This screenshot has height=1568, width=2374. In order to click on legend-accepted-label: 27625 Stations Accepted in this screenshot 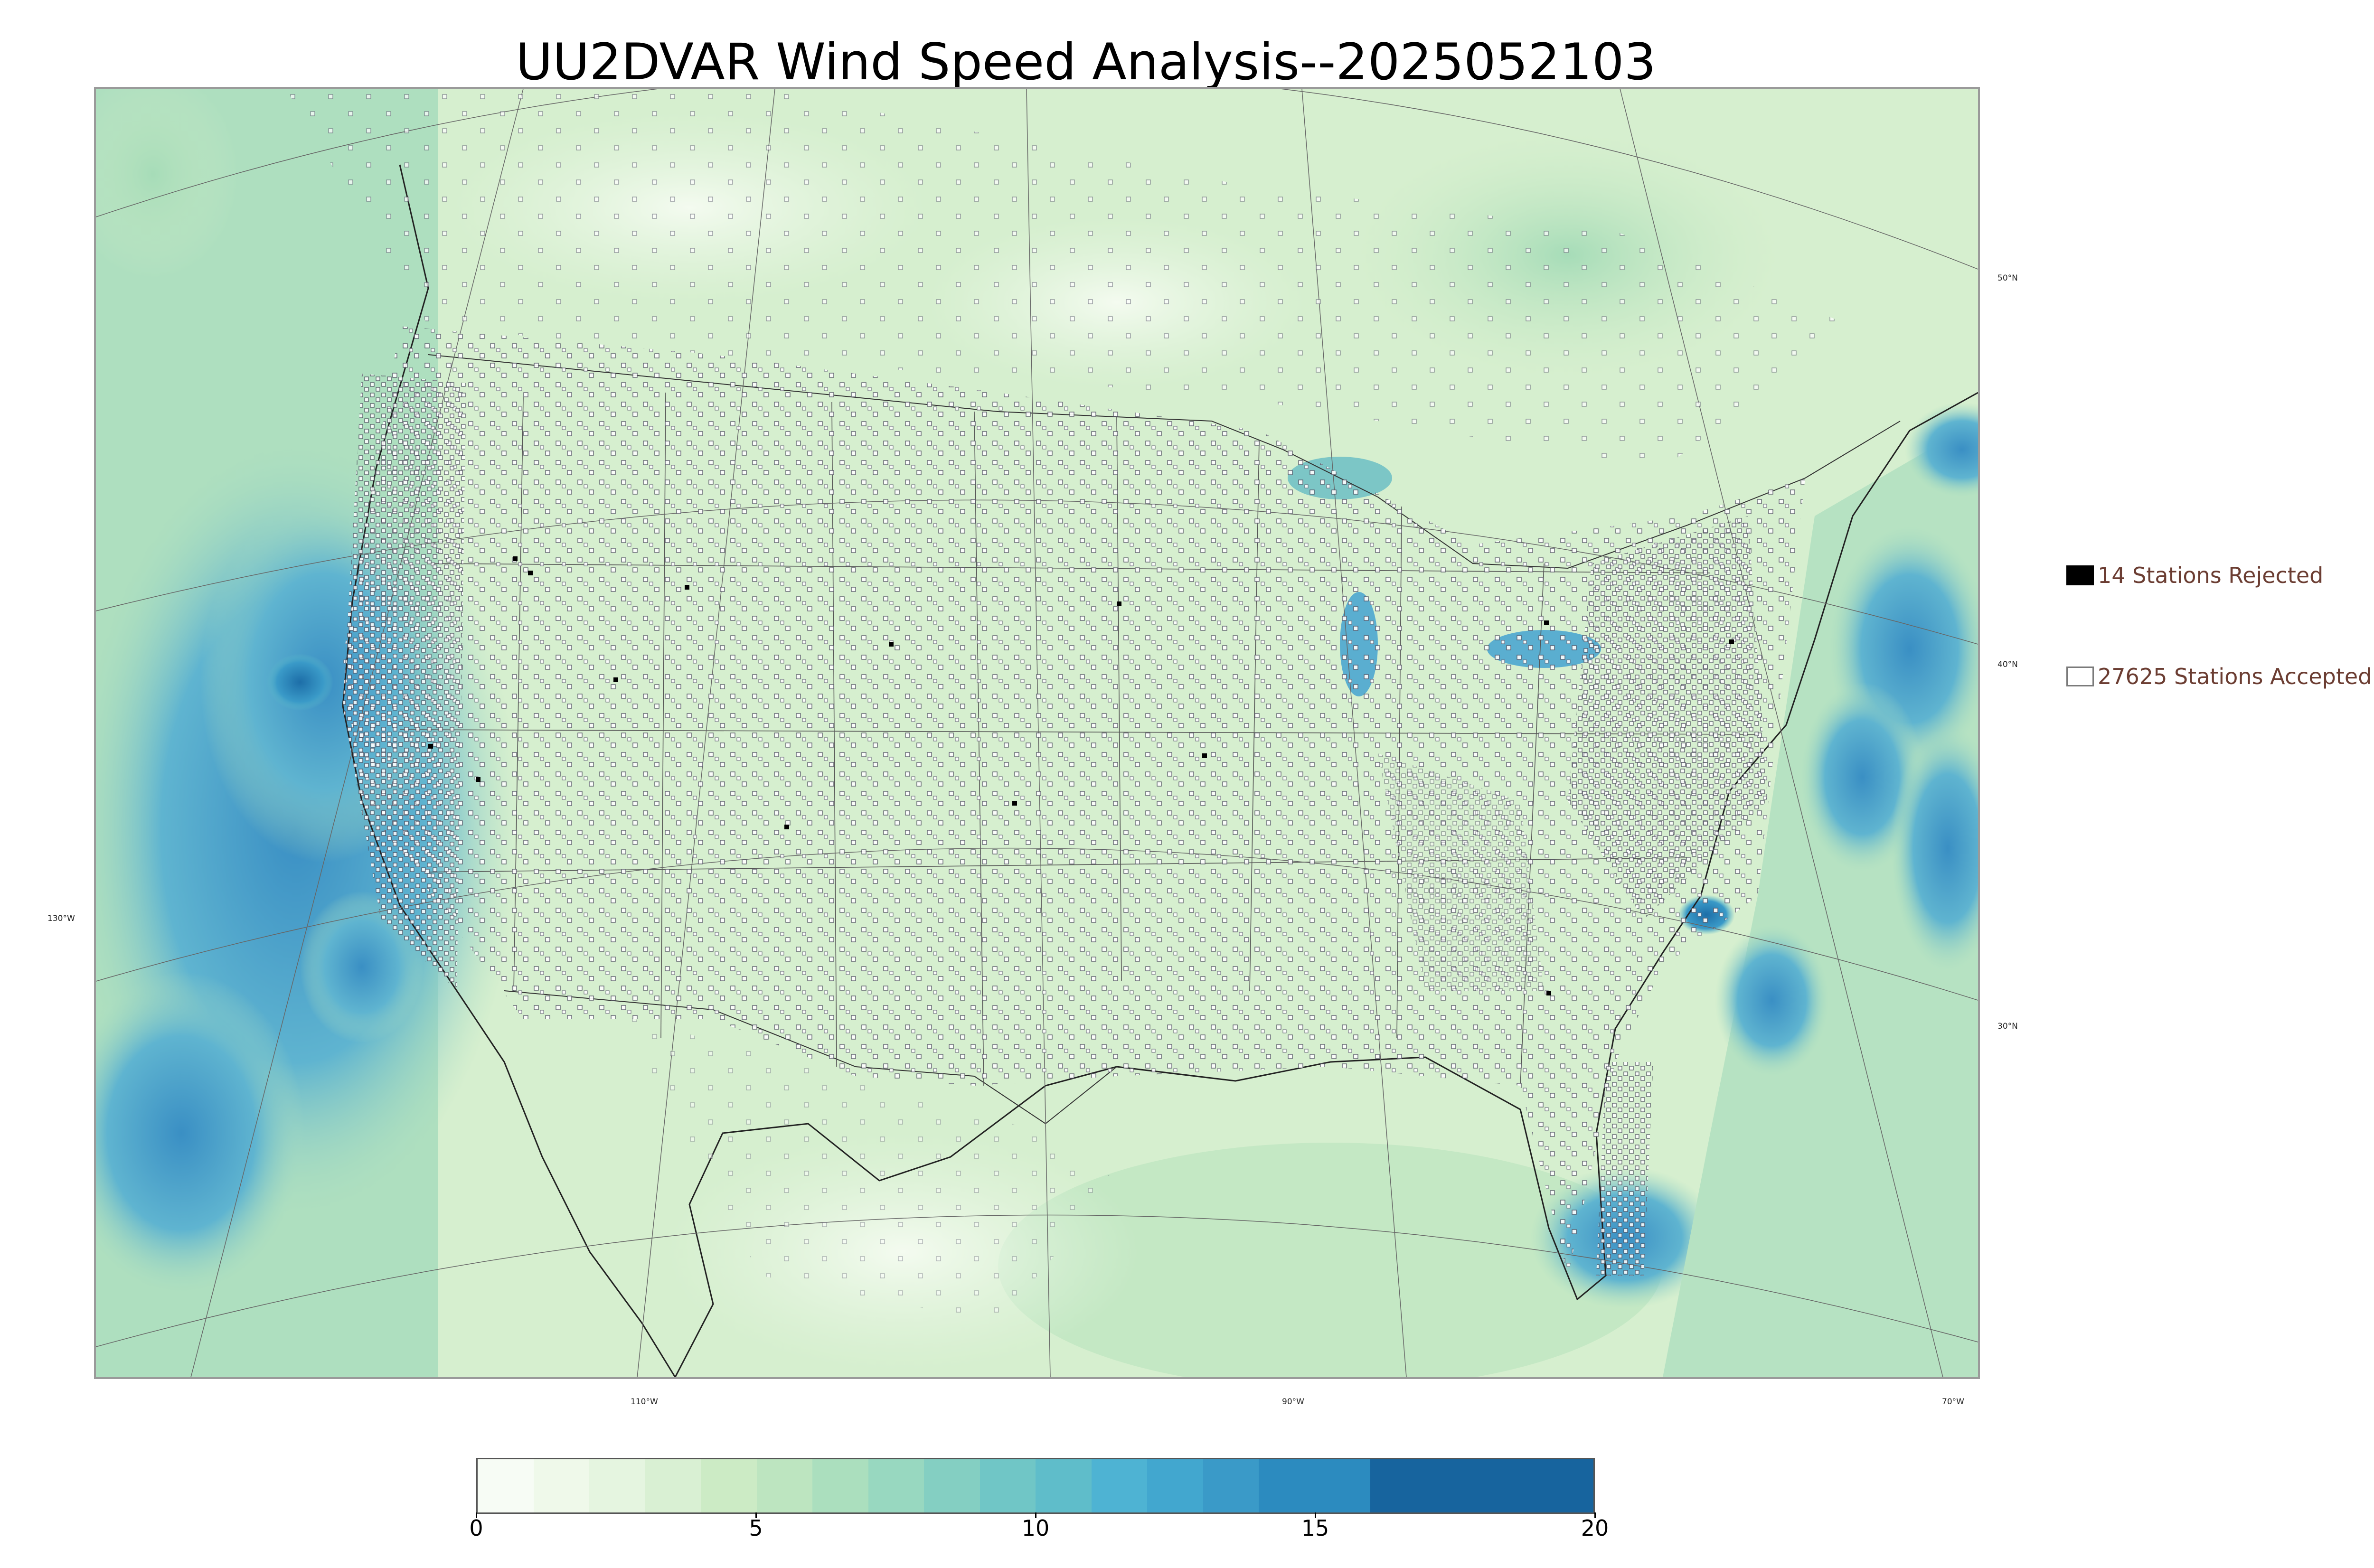, I will do `click(2235, 676)`.